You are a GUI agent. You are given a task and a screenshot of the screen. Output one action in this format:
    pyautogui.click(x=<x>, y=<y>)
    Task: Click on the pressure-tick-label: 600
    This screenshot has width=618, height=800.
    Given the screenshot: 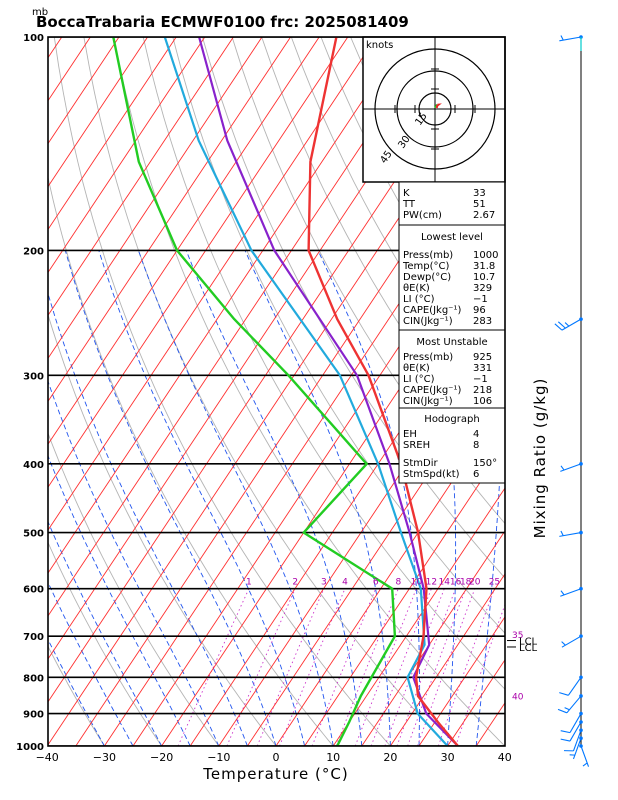 What is the action you would take?
    pyautogui.click(x=33, y=590)
    